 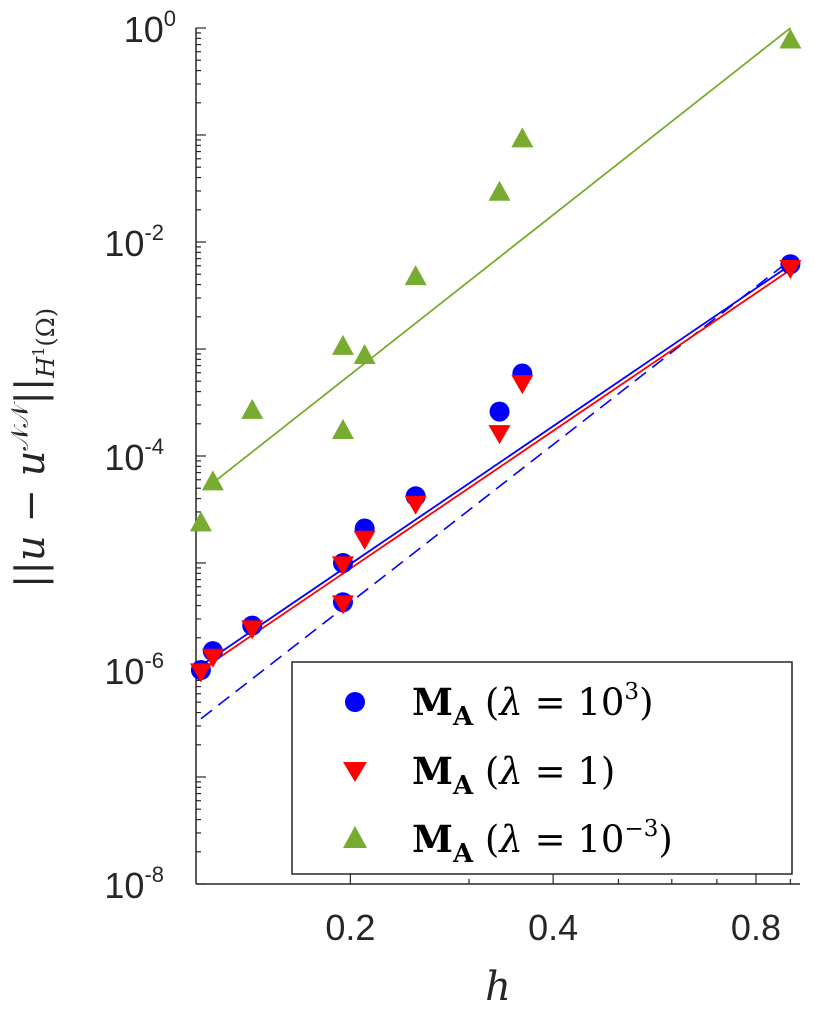 What do you see at coordinates (134, 242) in the screenshot?
I see `y-tick-label: 10⁻²` at bounding box center [134, 242].